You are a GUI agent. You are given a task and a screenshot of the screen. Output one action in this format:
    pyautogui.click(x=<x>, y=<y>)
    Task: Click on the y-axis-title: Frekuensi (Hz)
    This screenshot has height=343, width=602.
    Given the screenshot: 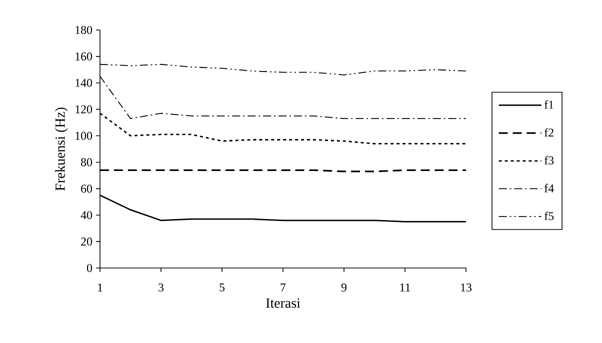 What is the action you would take?
    pyautogui.click(x=61, y=149)
    